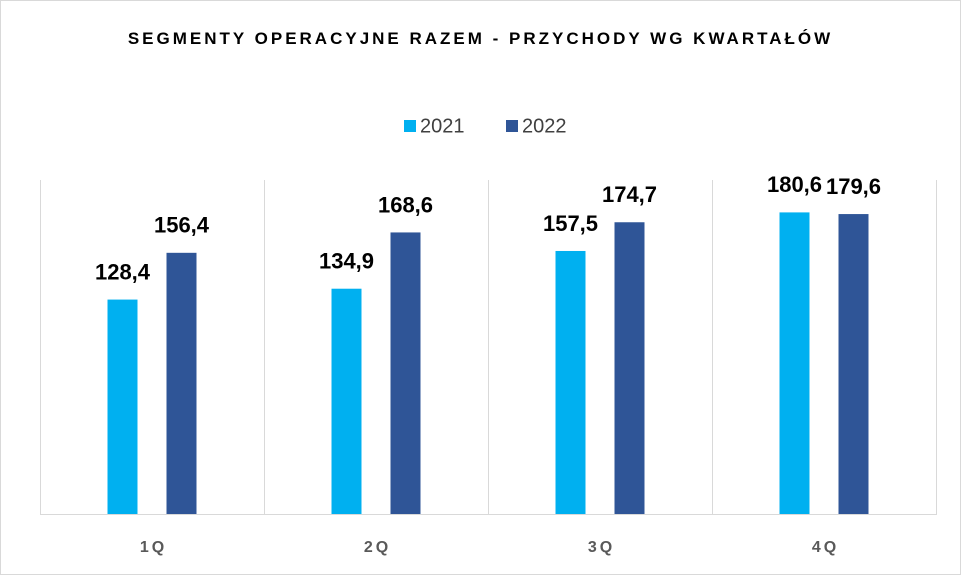 The image size is (961, 575). What do you see at coordinates (182, 225) in the screenshot?
I see `data-label: 156,4` at bounding box center [182, 225].